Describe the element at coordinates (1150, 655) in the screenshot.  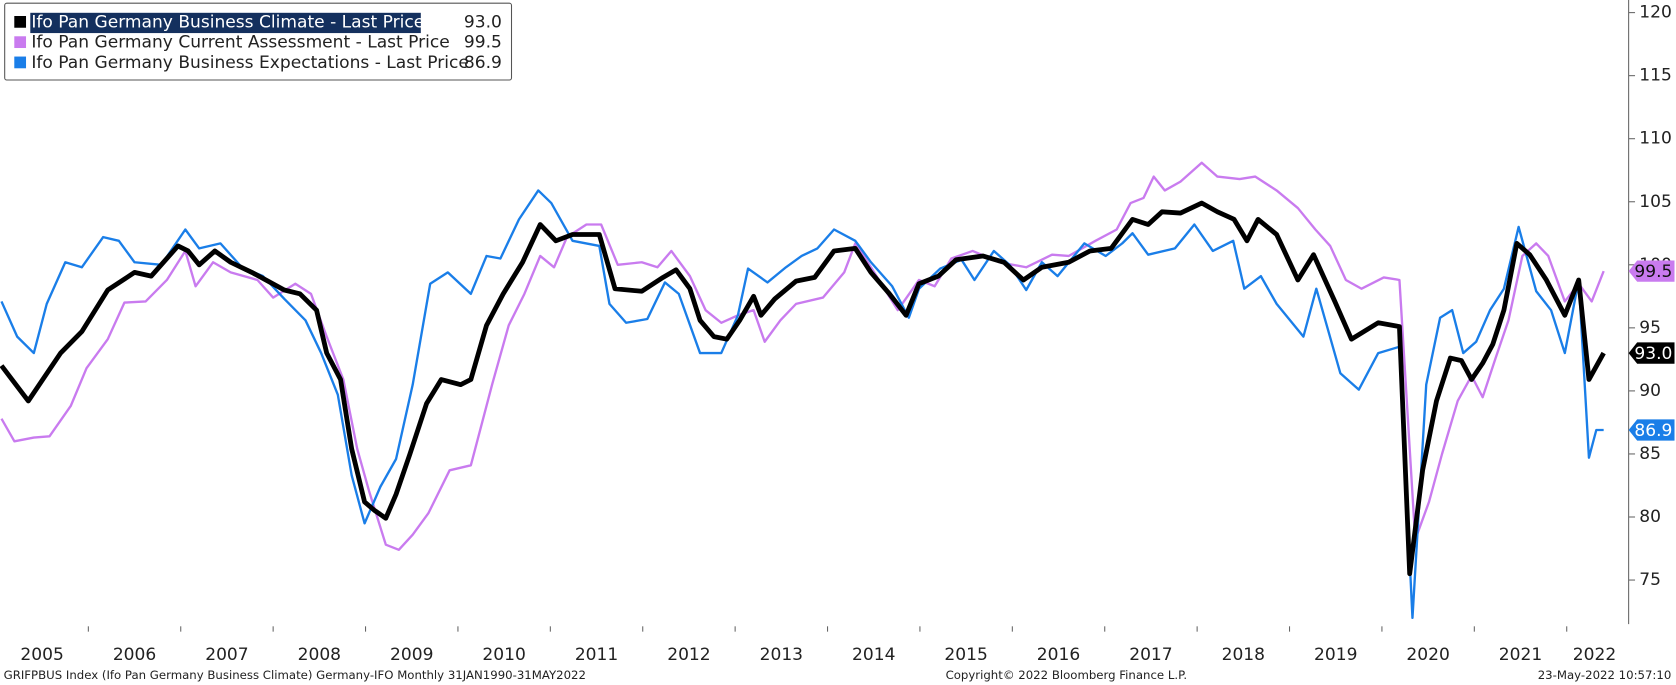
I see `x-tick-label: 2017` at that location.